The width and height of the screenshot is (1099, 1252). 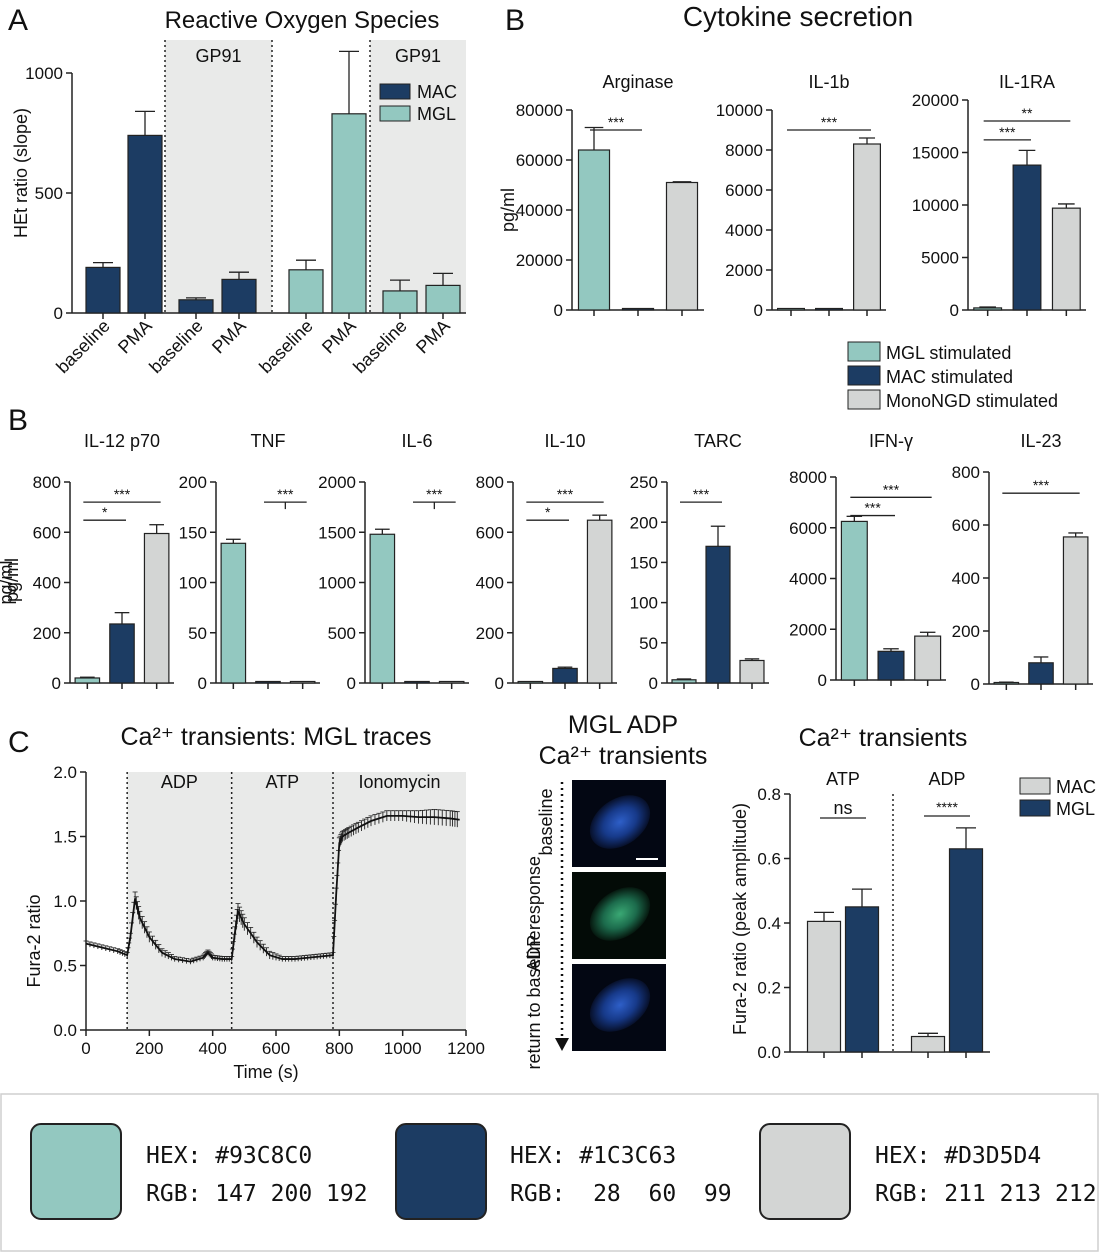 What do you see at coordinates (644, 563) in the screenshot?
I see `tarc-ytick-label: 150` at bounding box center [644, 563].